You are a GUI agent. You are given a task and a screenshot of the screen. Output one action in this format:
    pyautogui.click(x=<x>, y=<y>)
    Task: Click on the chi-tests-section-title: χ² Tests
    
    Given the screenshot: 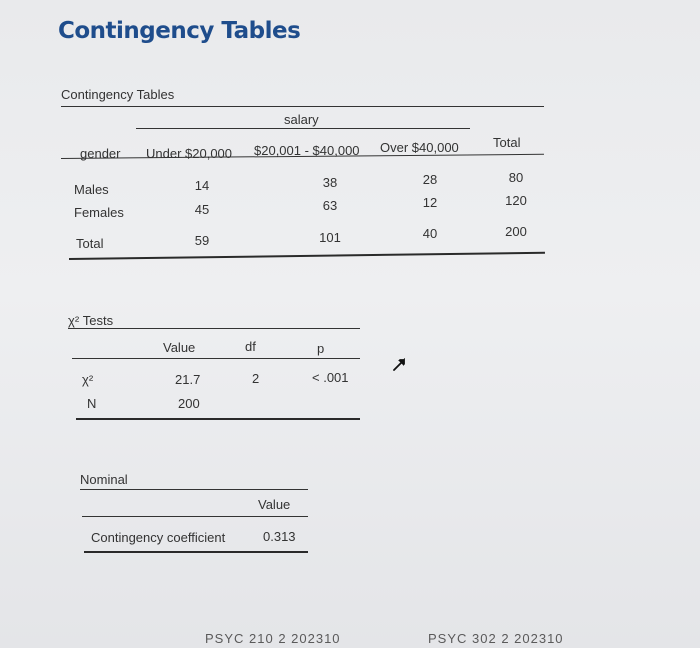 What is the action you would take?
    pyautogui.click(x=91, y=320)
    